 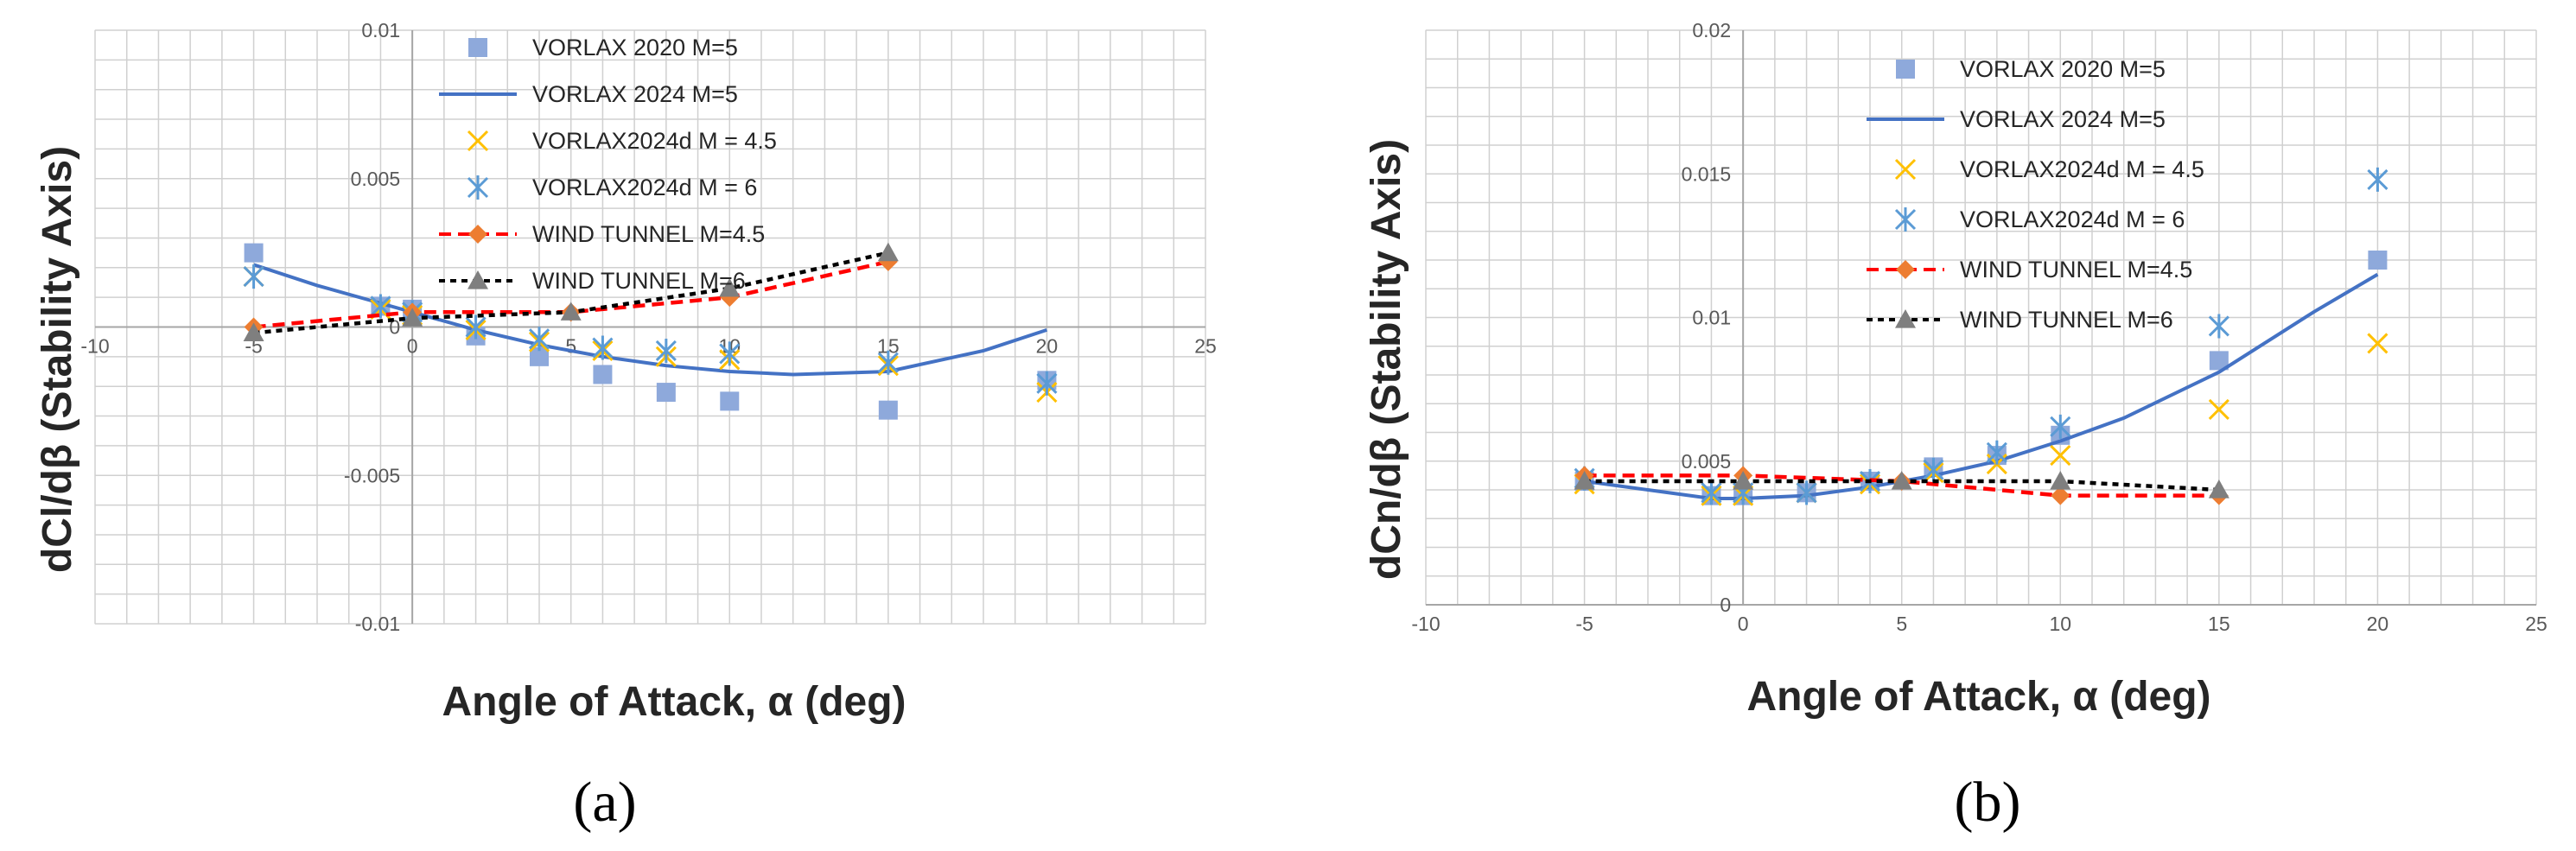 I want to click on panel-label-b: (b), so click(x=1988, y=803).